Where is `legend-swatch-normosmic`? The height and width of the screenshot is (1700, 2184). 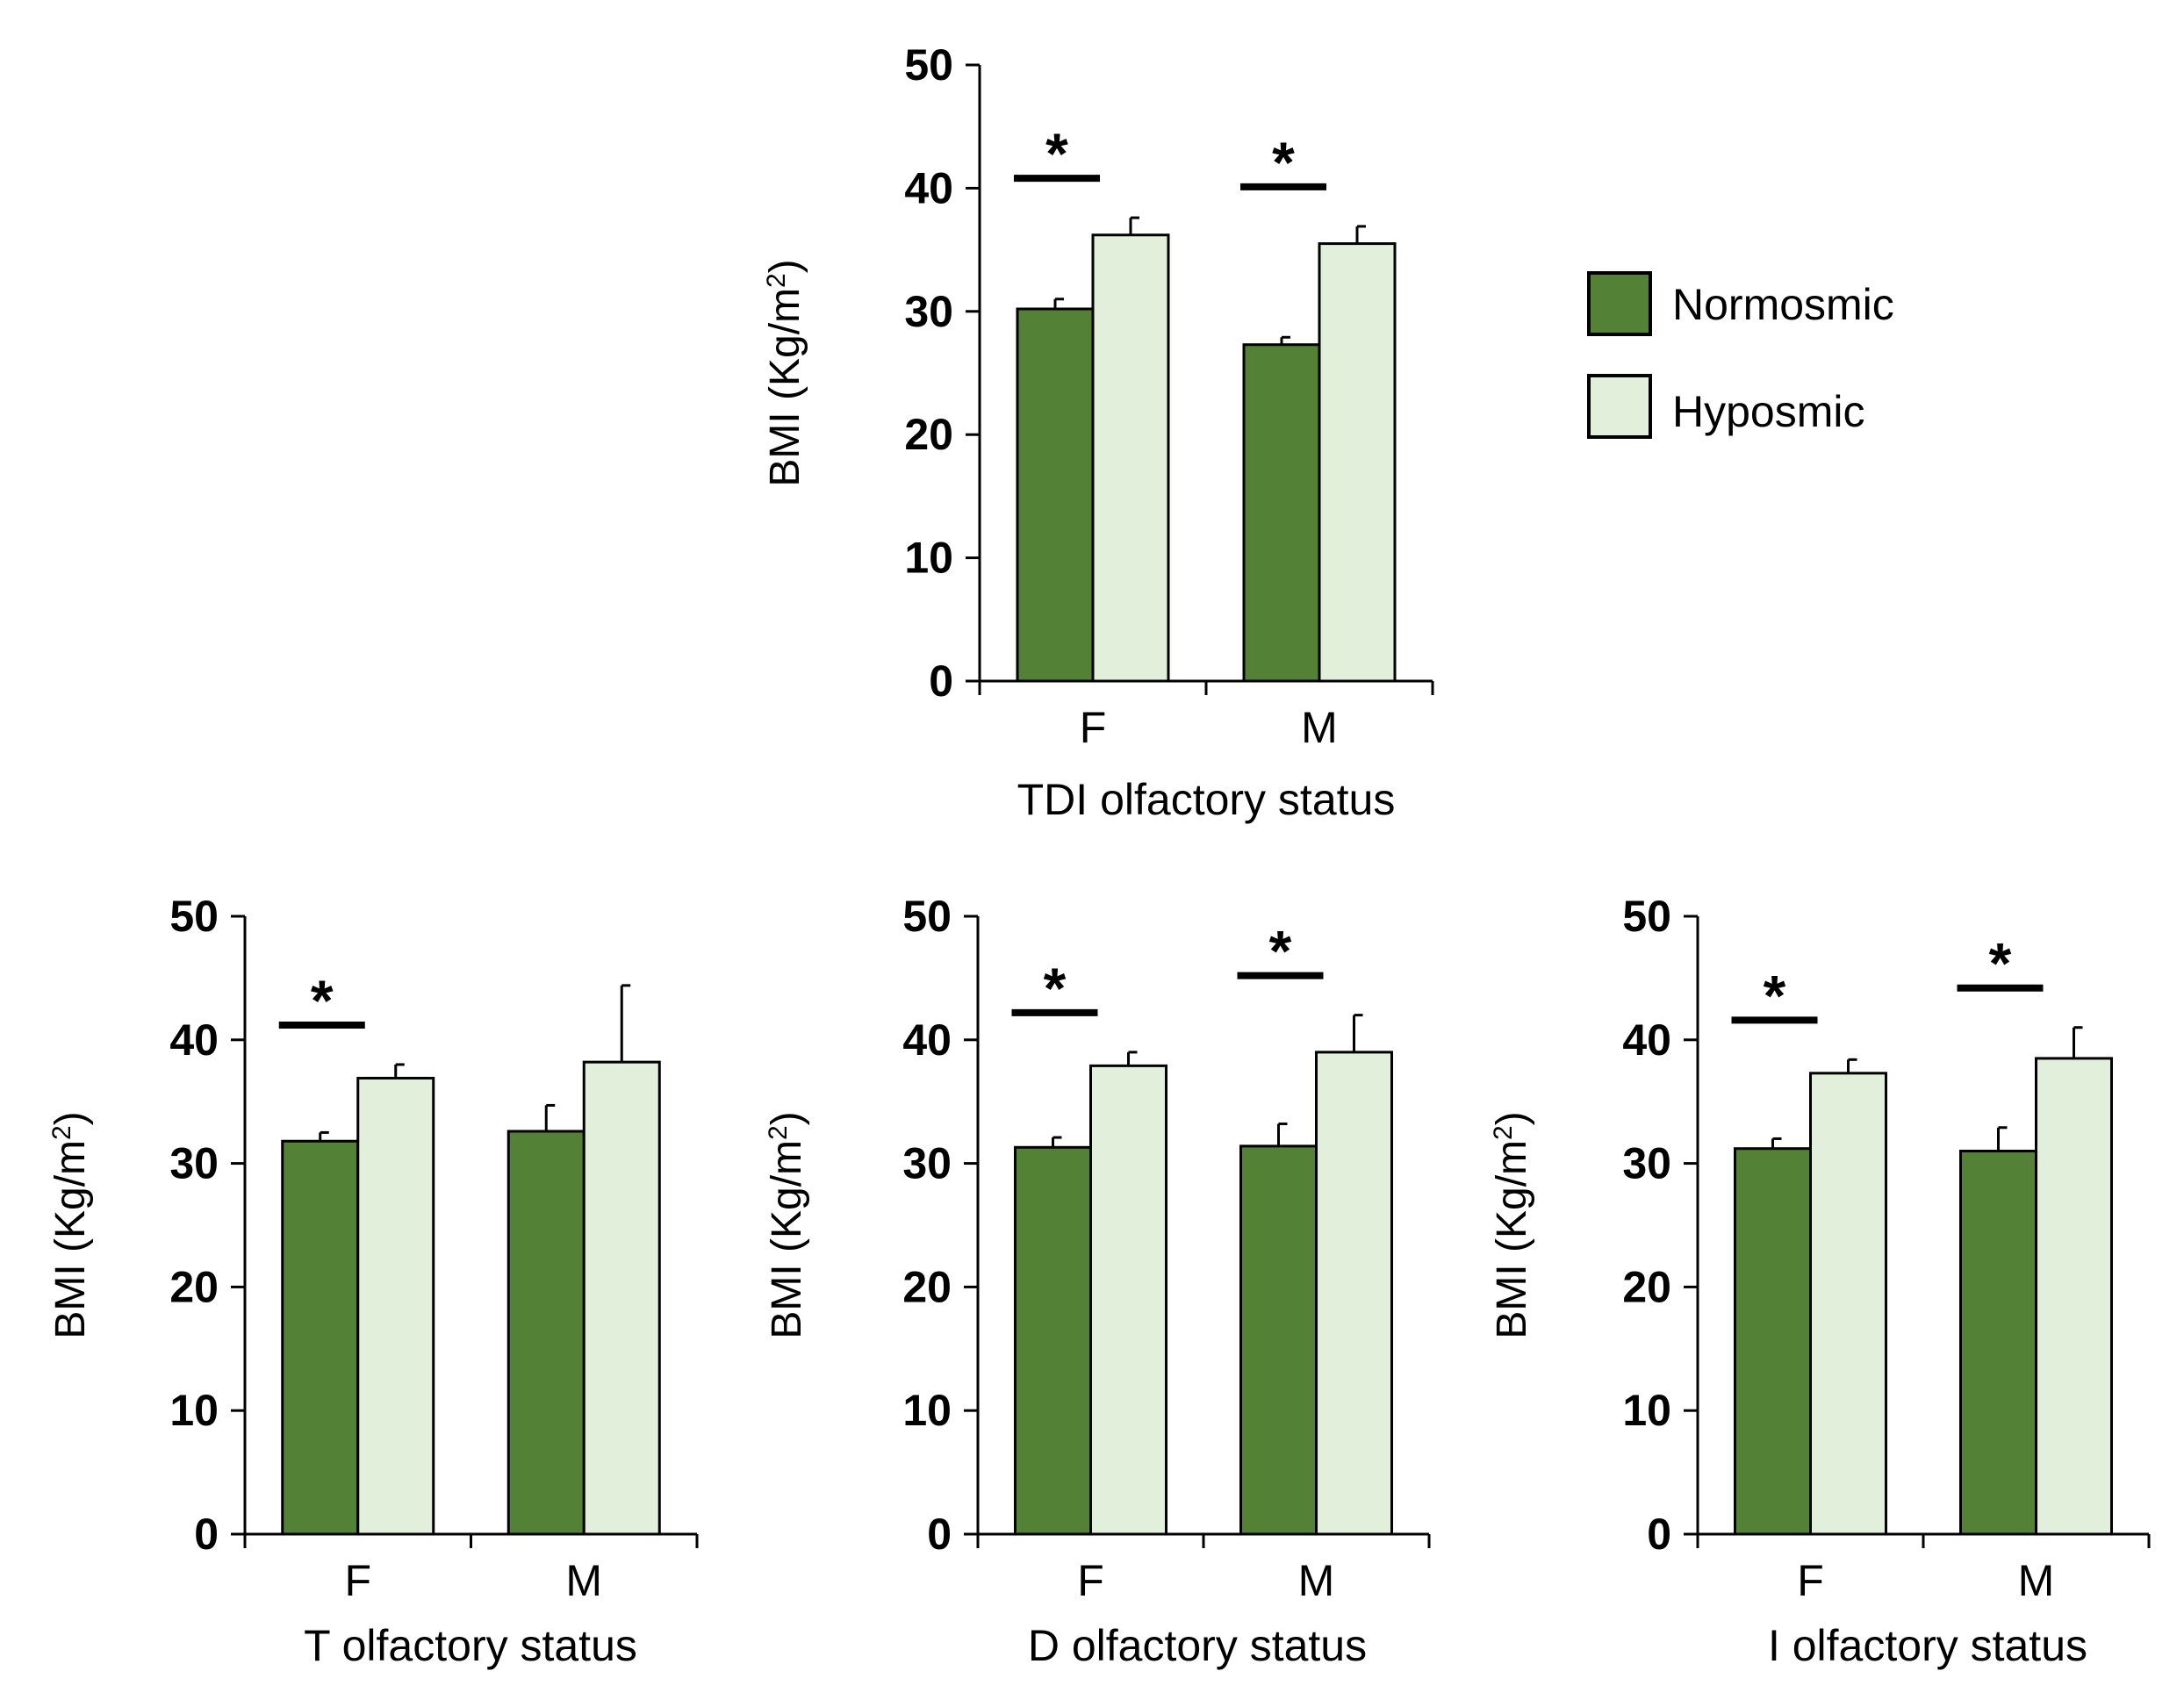
legend-swatch-normosmic is located at coordinates (1619, 303).